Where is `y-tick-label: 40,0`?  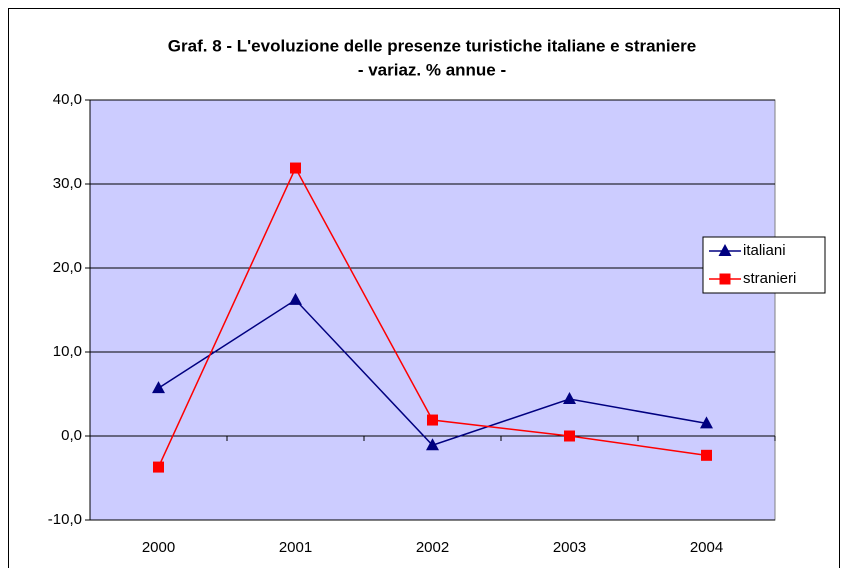 y-tick-label: 40,0 is located at coordinates (67, 99).